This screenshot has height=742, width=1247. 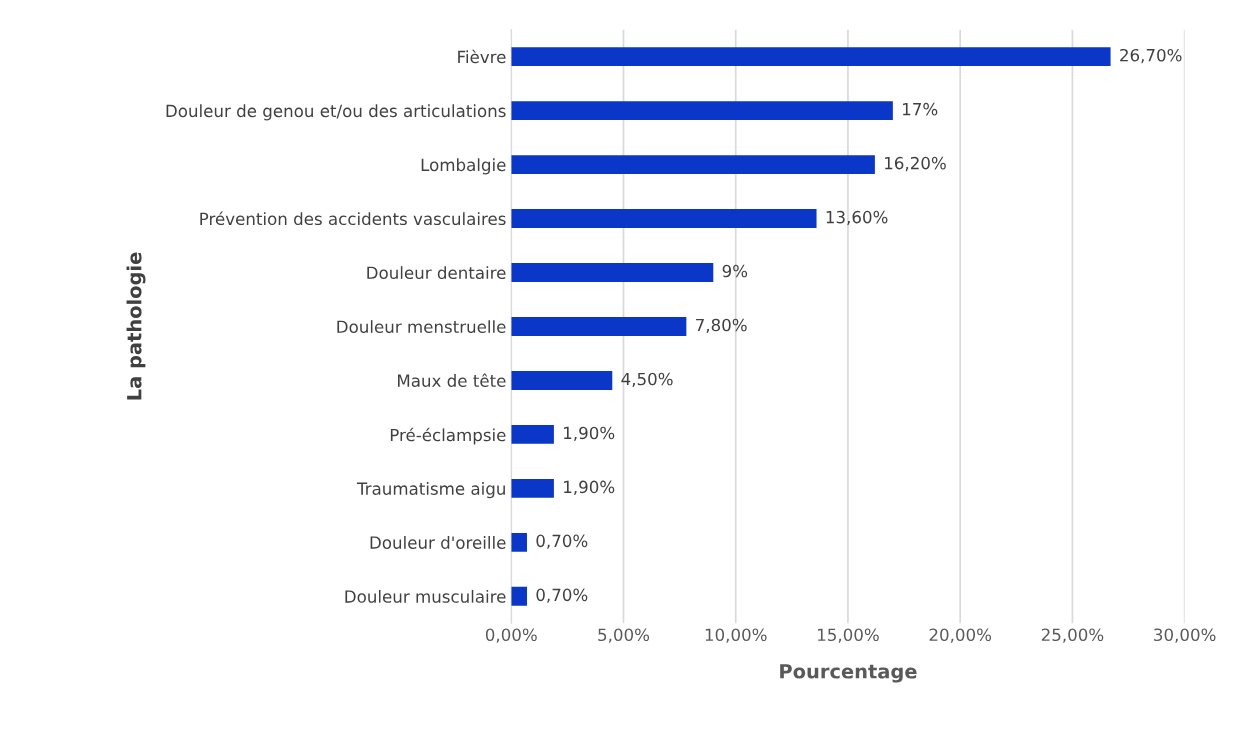 What do you see at coordinates (857, 218) in the screenshot?
I see `data-label: 13,60%` at bounding box center [857, 218].